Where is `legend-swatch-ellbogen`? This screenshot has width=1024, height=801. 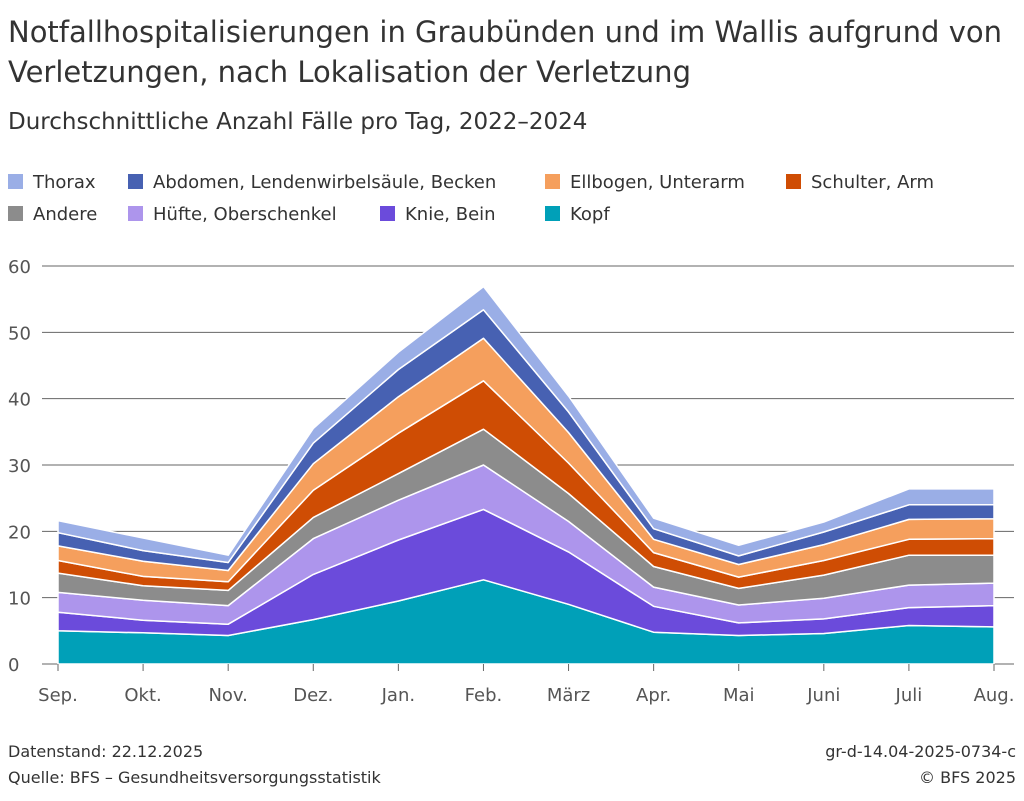
legend-swatch-ellbogen is located at coordinates (552, 181).